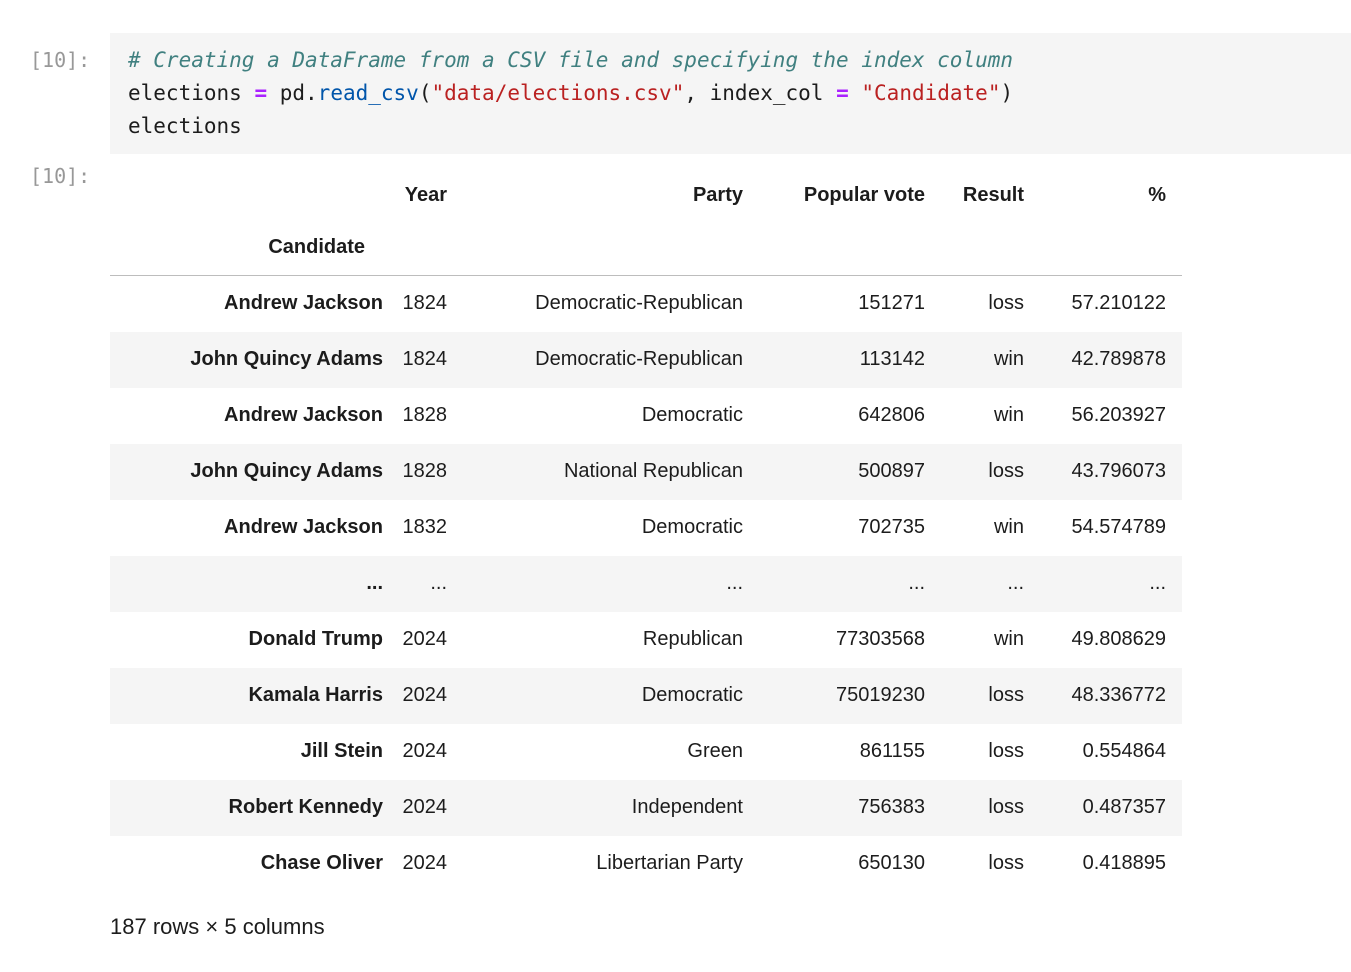 The image size is (1351, 972). What do you see at coordinates (60, 176) in the screenshot?
I see `output-prompt: [10]:` at bounding box center [60, 176].